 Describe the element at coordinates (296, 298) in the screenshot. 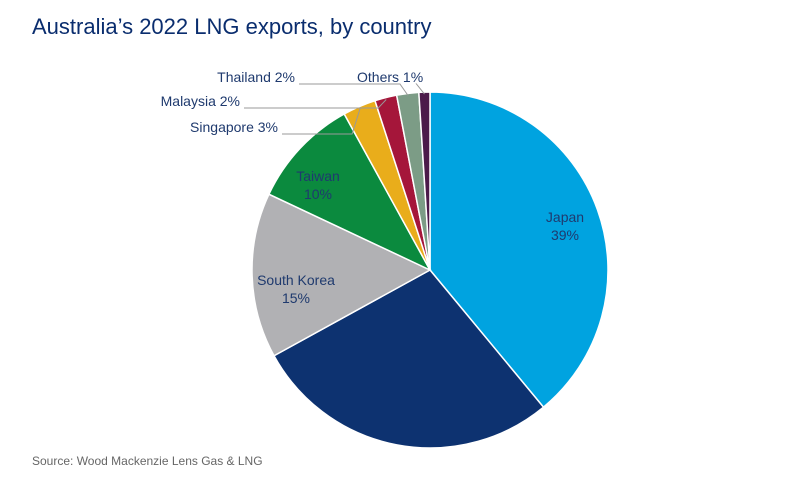

I see `value-label: 15%` at that location.